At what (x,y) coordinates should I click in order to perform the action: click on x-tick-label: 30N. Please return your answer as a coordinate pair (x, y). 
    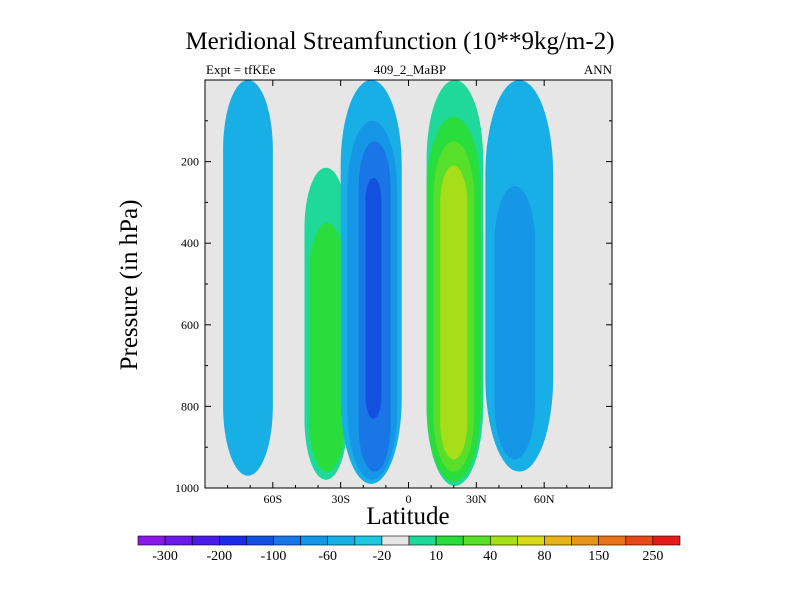
    Looking at the image, I should click on (476, 499).